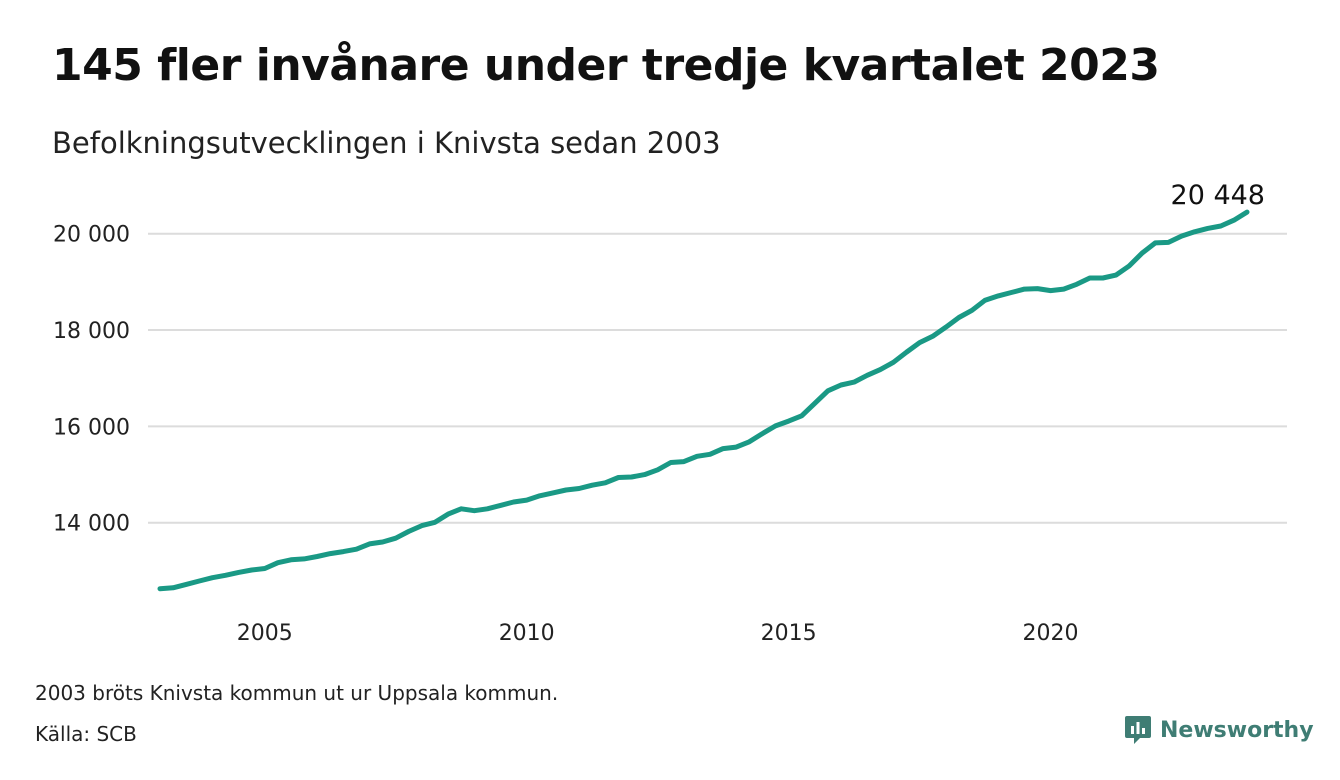 This screenshot has width=1340, height=780. I want to click on x-axis-tick-labels: 2005 2010 2015 2020, so click(658, 633).